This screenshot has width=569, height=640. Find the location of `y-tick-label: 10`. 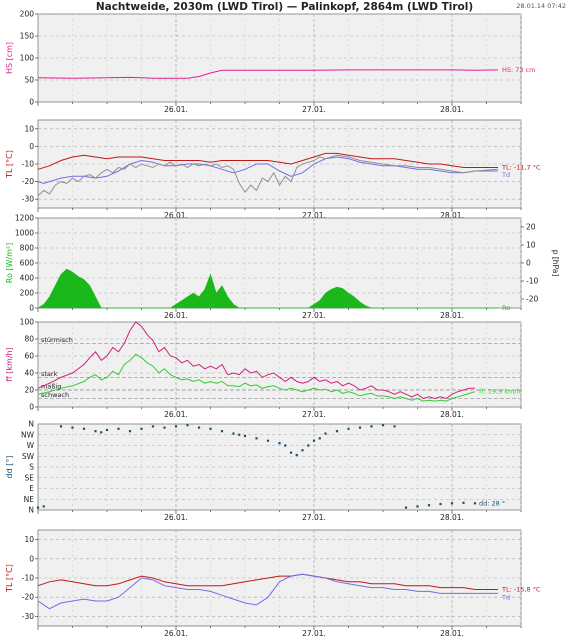

y-tick-label: 10 is located at coordinates (29, 128).